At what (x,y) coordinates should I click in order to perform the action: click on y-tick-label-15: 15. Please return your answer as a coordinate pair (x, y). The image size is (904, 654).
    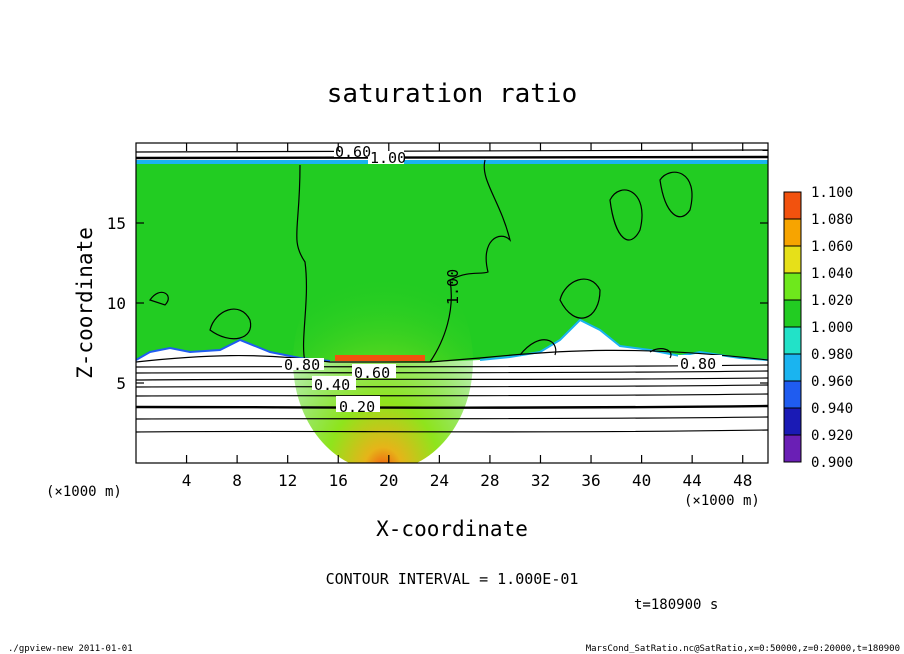
    Looking at the image, I should click on (116, 223).